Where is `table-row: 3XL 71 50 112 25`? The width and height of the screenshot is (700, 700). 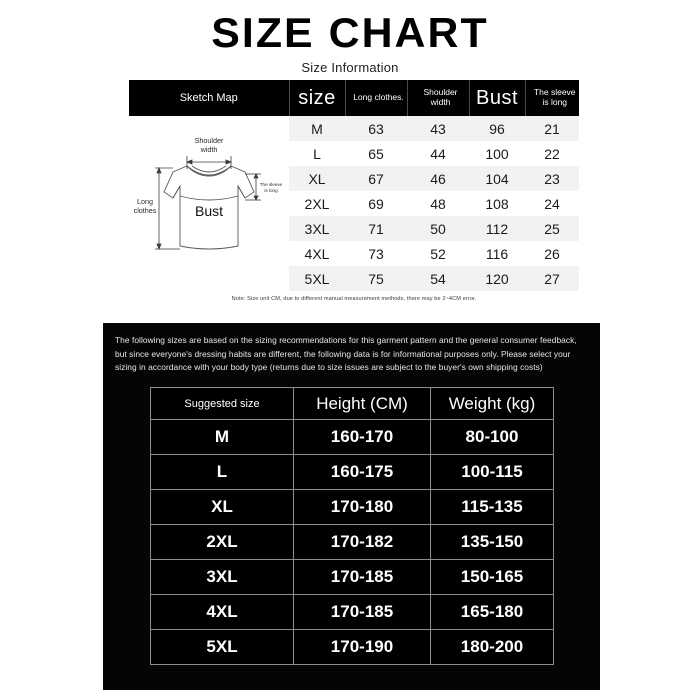 table-row: 3XL 71 50 112 25 is located at coordinates (354, 228).